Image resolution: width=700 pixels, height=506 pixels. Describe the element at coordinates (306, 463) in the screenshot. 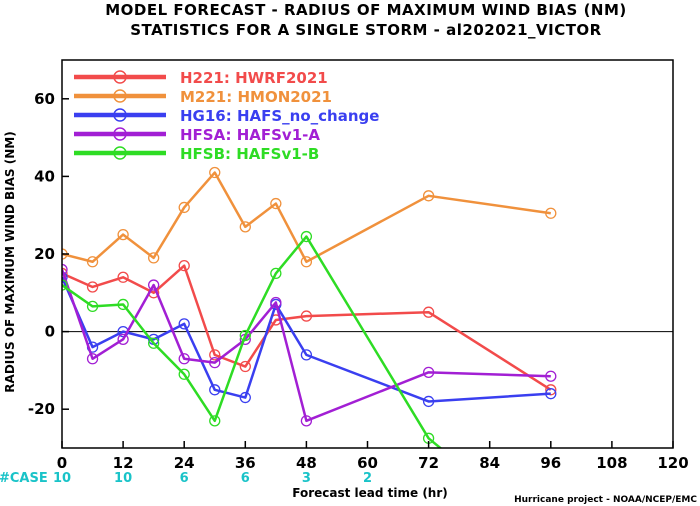

I see `x-tick-label: 48` at that location.